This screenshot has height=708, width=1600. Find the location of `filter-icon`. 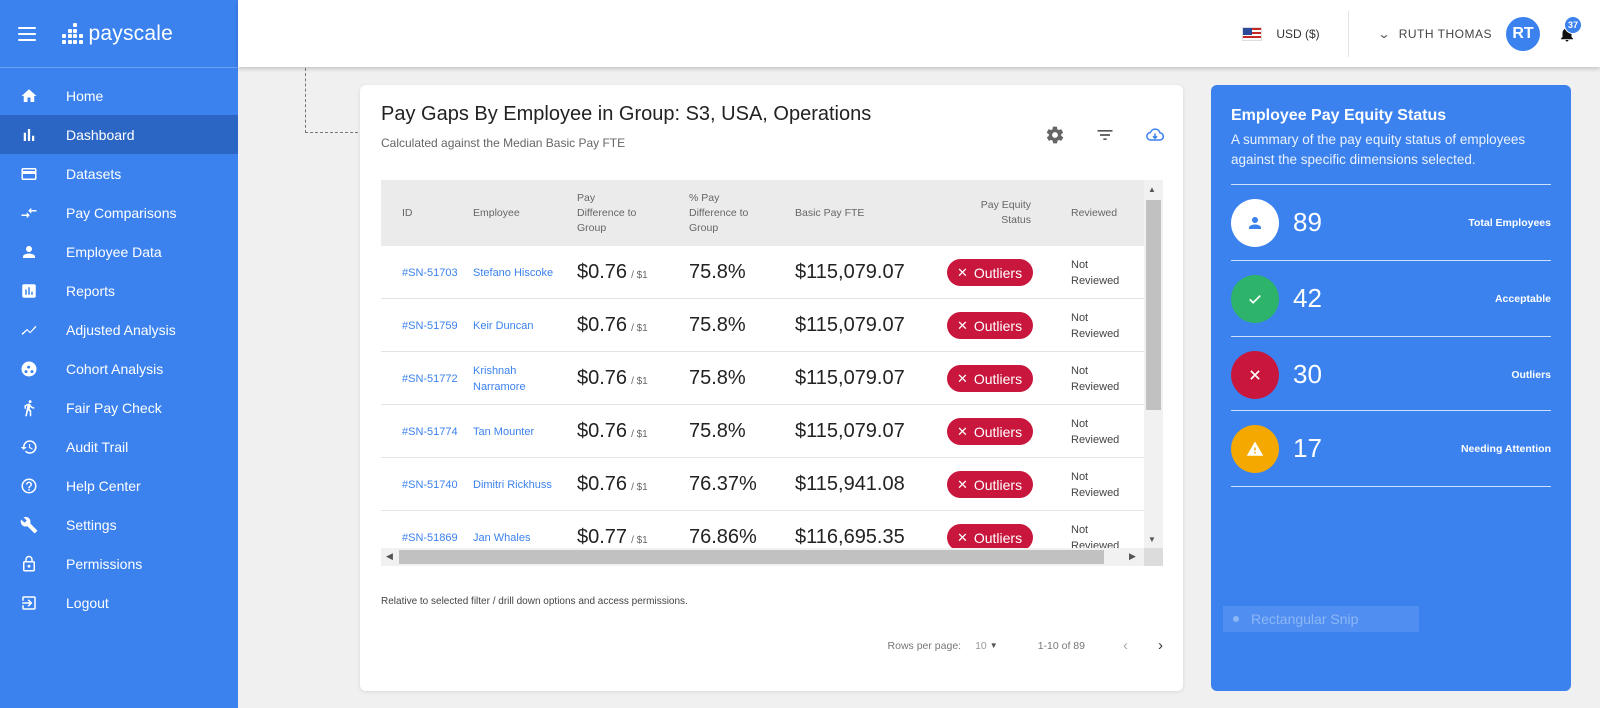

filter-icon is located at coordinates (1105, 135).